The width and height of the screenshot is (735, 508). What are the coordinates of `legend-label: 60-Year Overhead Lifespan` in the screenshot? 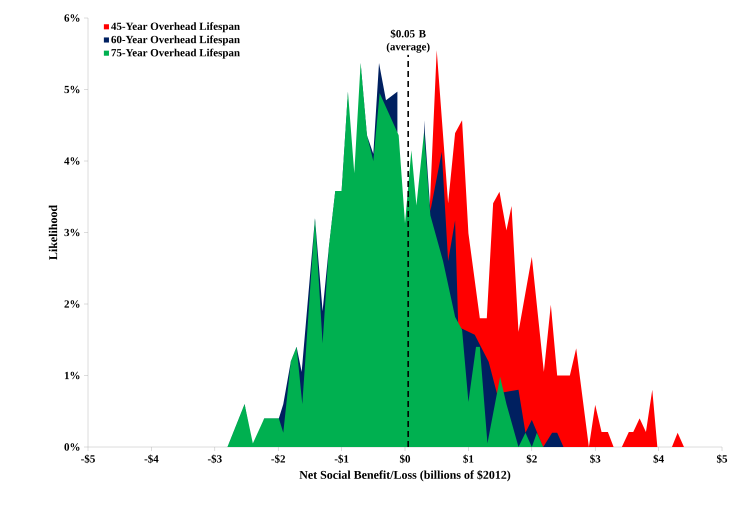 It's located at (175, 40).